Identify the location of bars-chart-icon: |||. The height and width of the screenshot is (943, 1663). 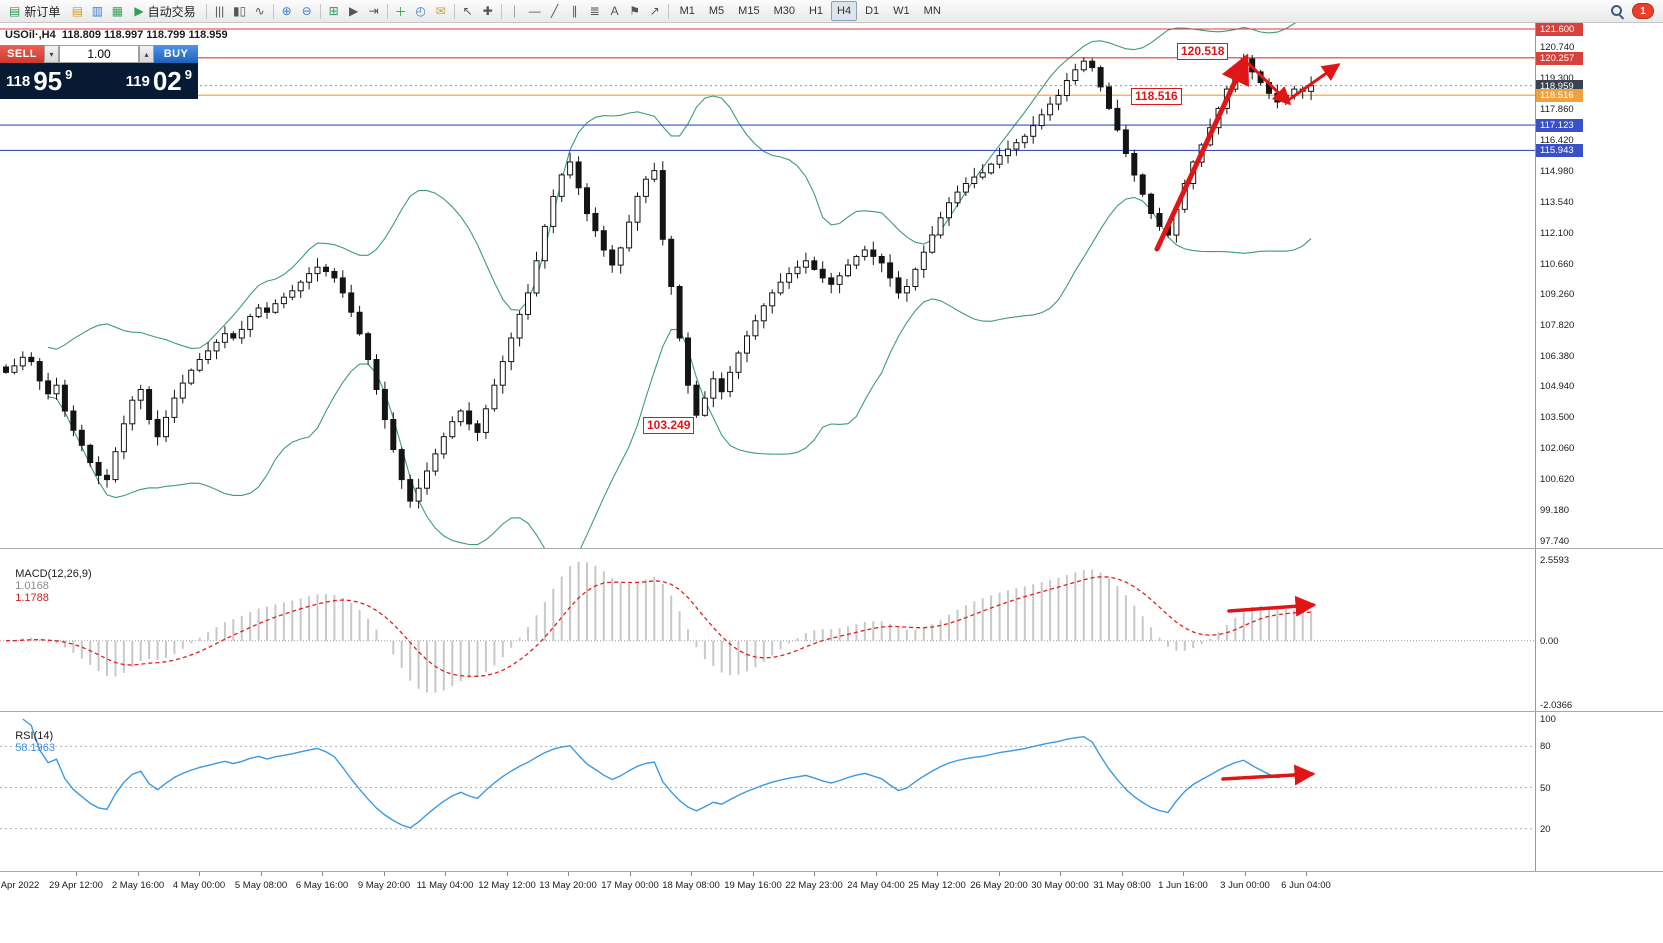
(219, 11).